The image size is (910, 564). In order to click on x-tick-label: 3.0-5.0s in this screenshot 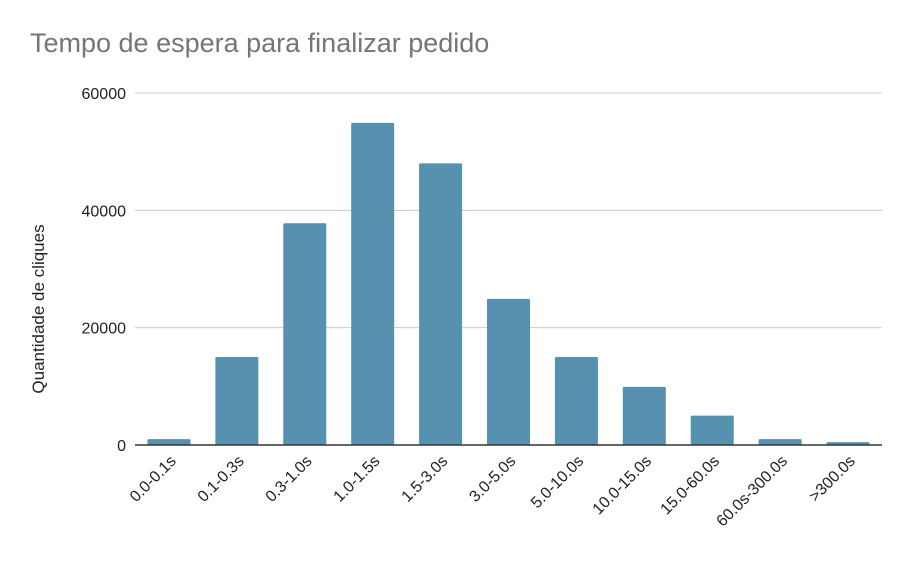, I will do `click(492, 479)`.